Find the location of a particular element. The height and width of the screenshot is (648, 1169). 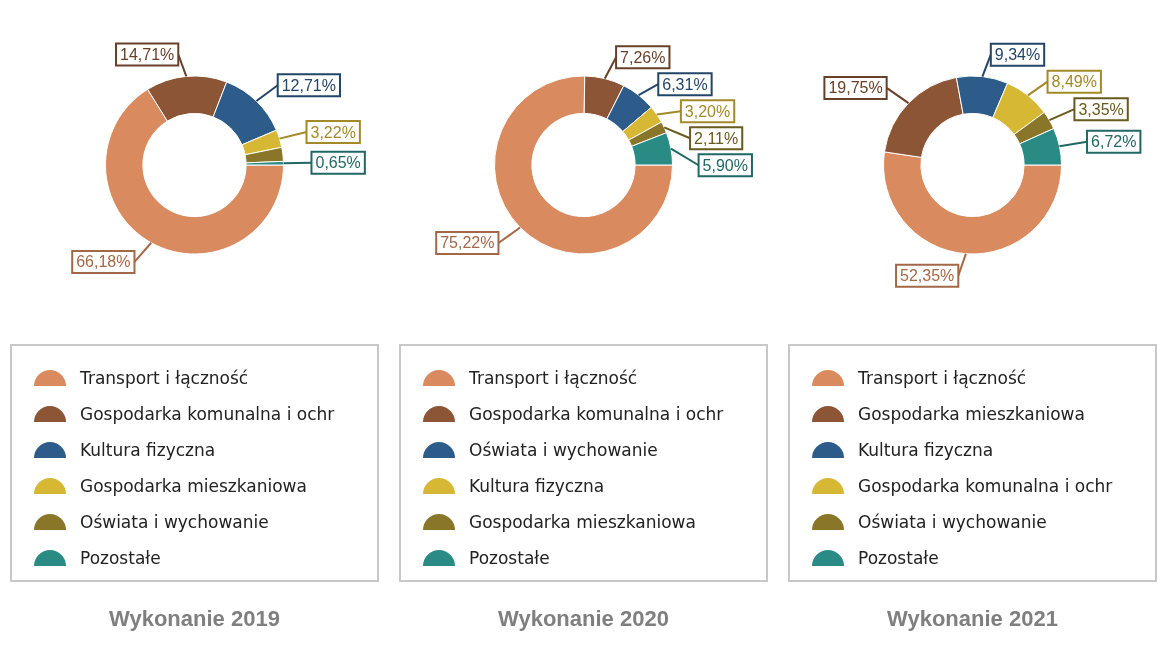

data-label: 75,22% is located at coordinates (467, 243).